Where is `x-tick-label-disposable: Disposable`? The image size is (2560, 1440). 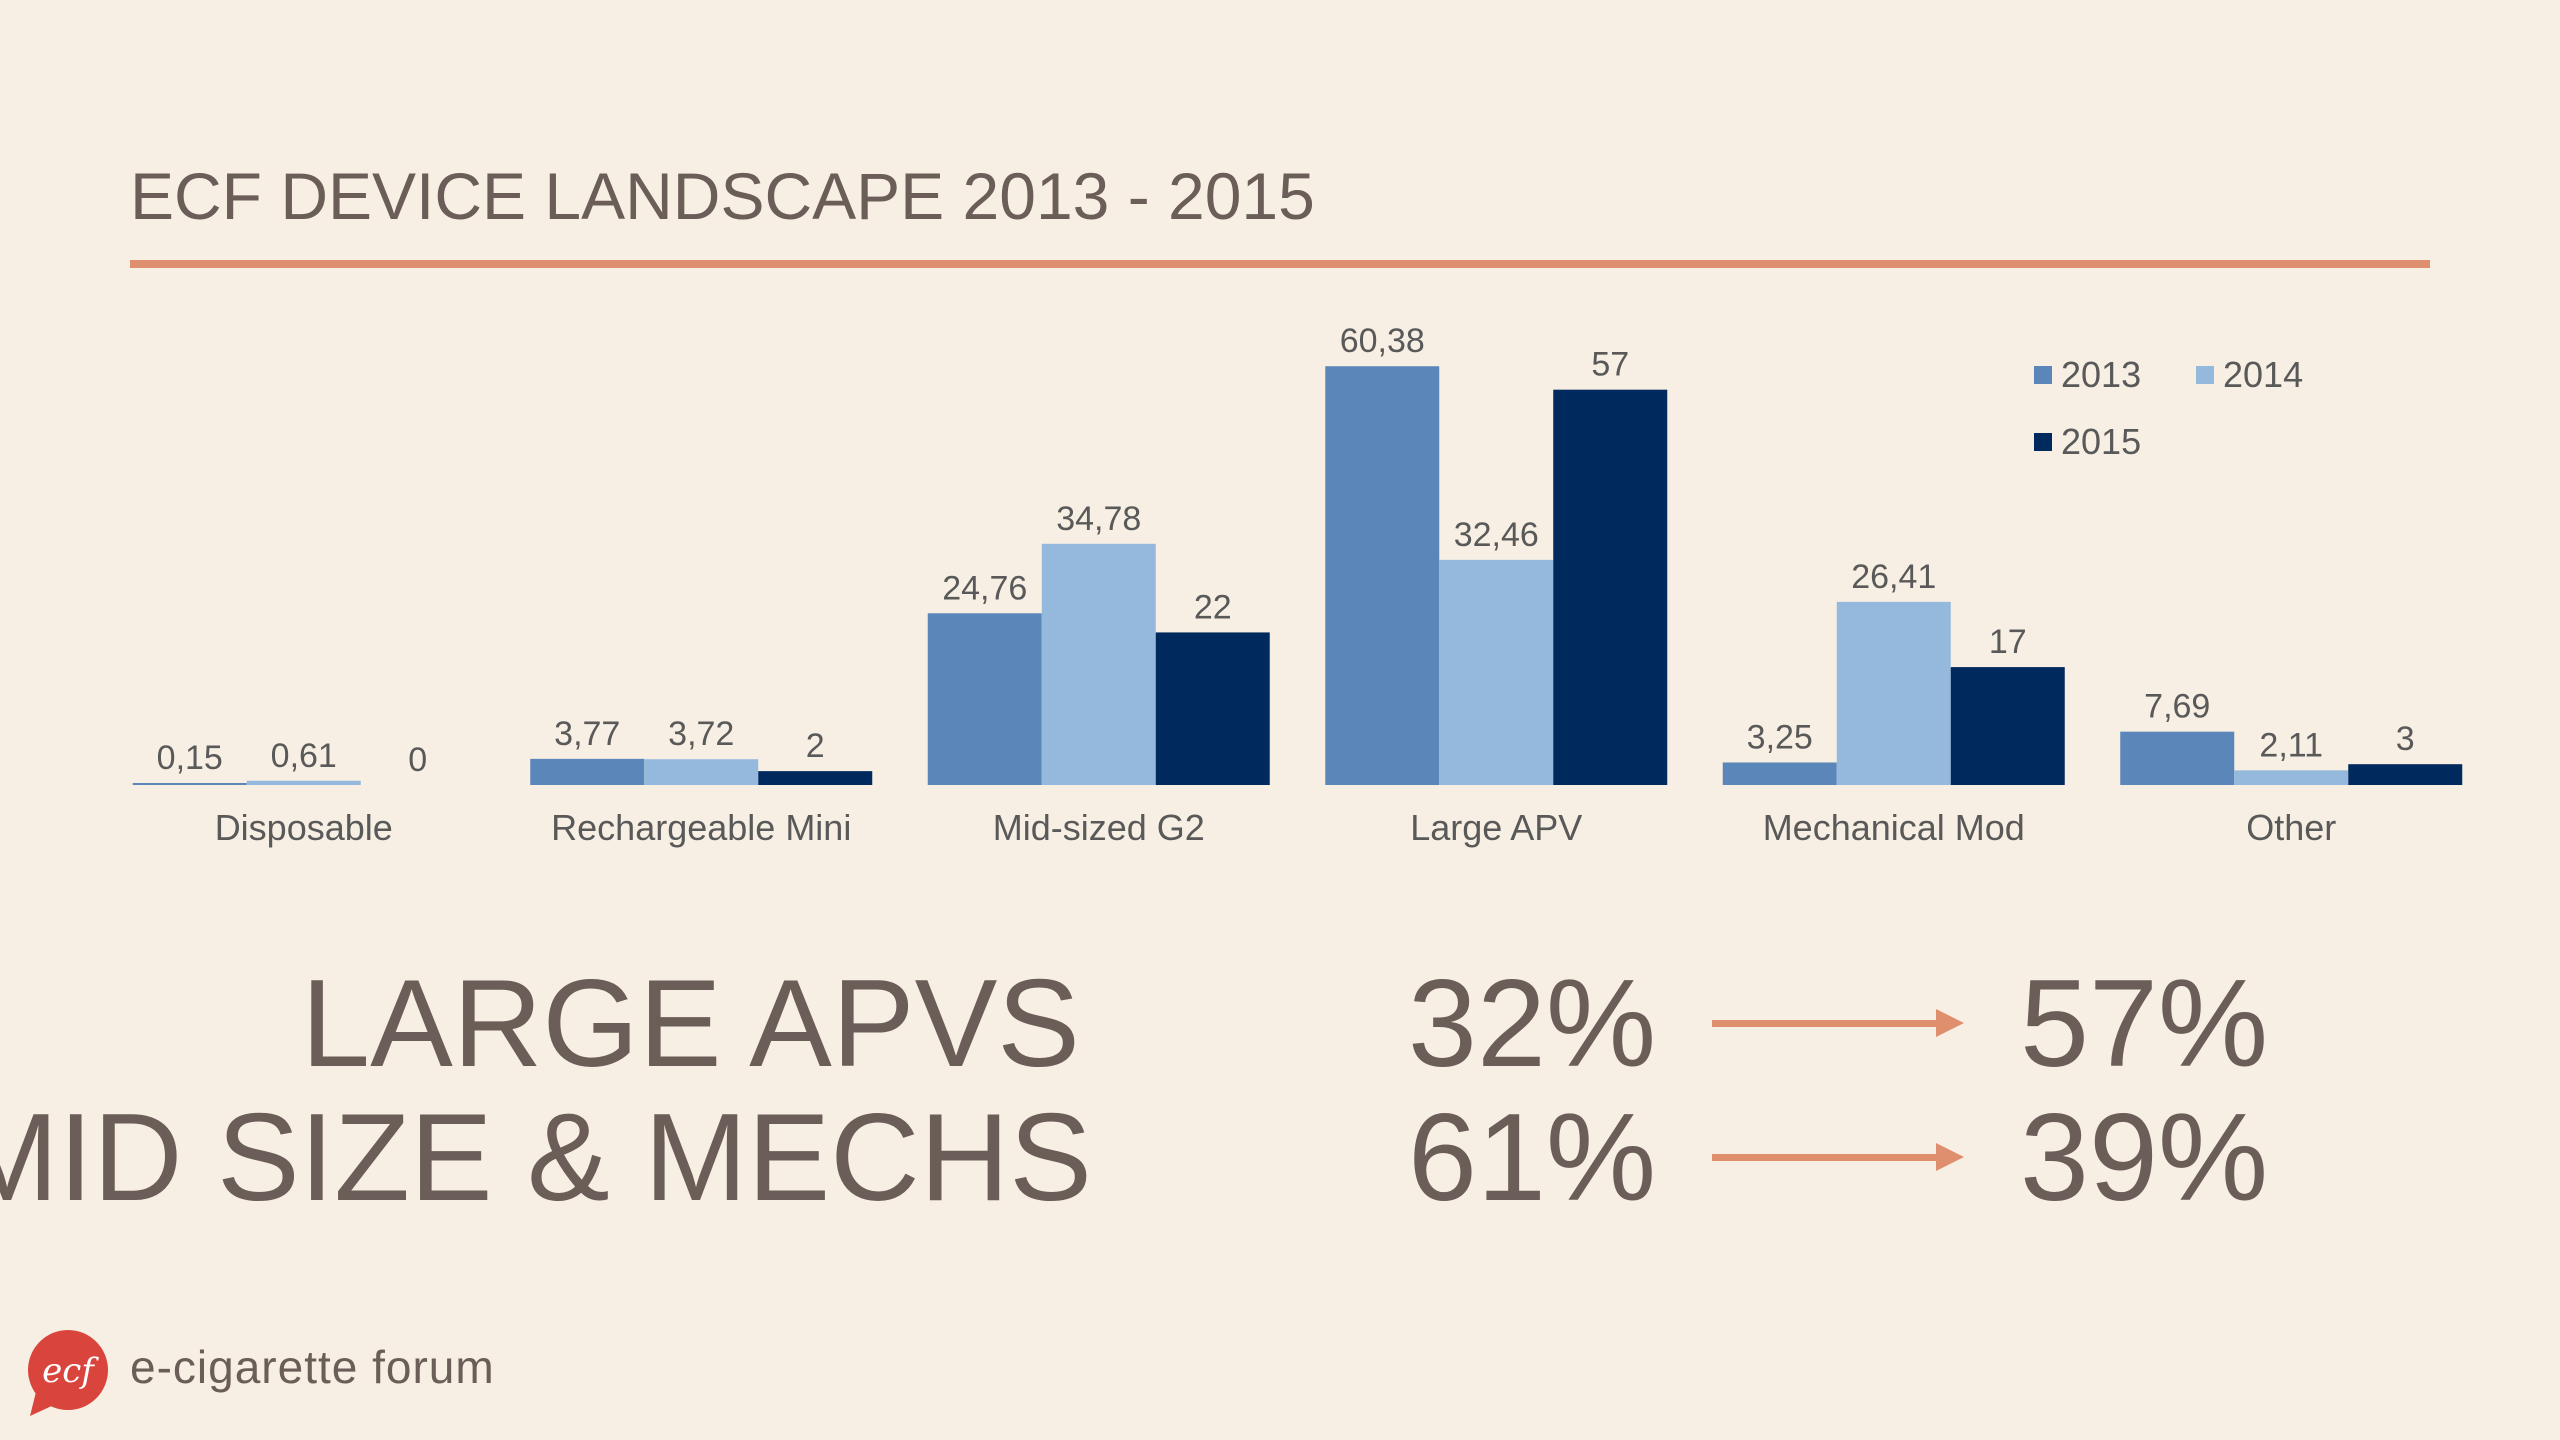 x-tick-label-disposable: Disposable is located at coordinates (304, 827).